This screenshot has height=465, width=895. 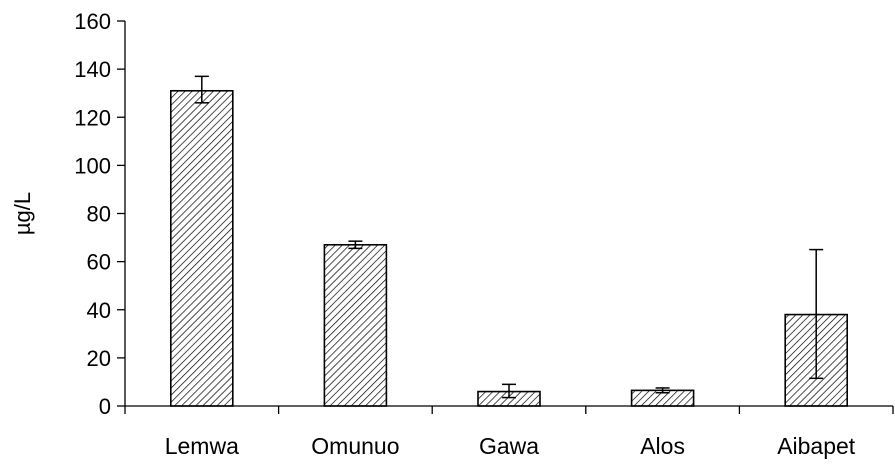 I want to click on y-tick-label: 100, so click(x=92, y=165).